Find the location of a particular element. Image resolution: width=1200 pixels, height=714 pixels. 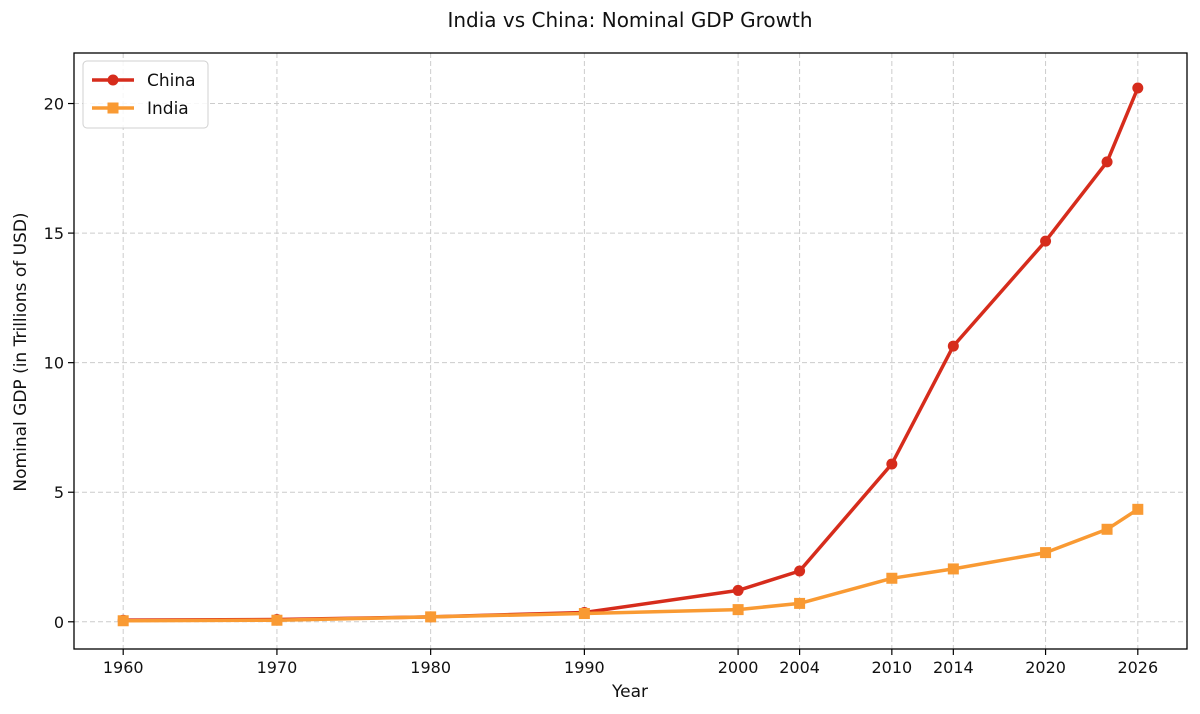

x-tick-label: 2014 is located at coordinates (953, 667).